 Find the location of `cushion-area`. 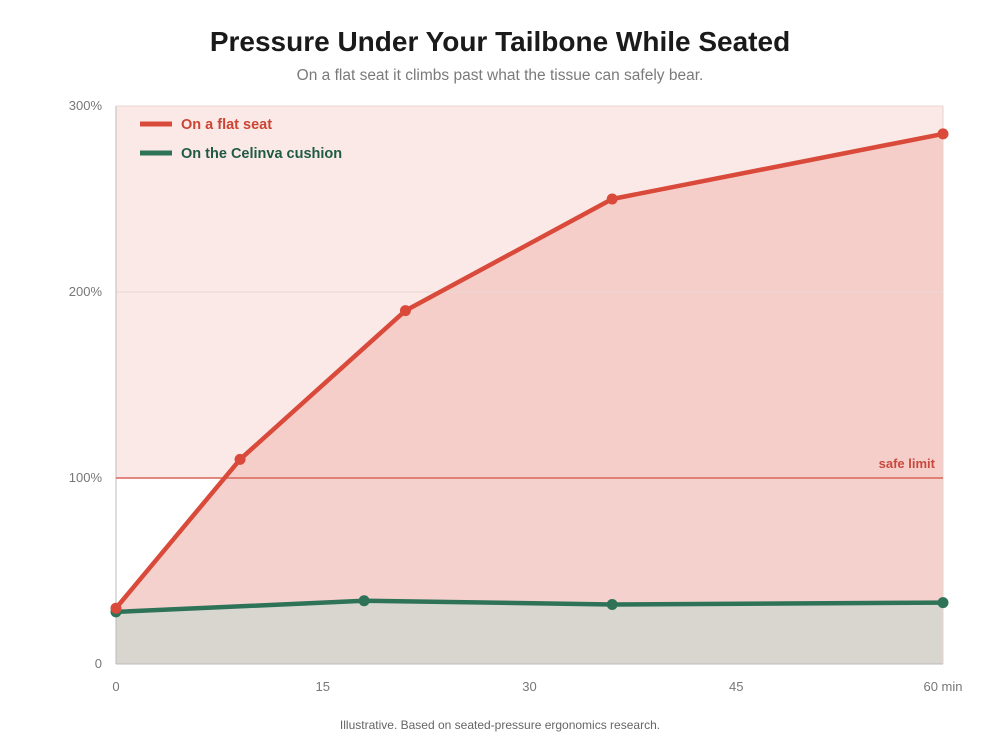

cushion-area is located at coordinates (529, 632).